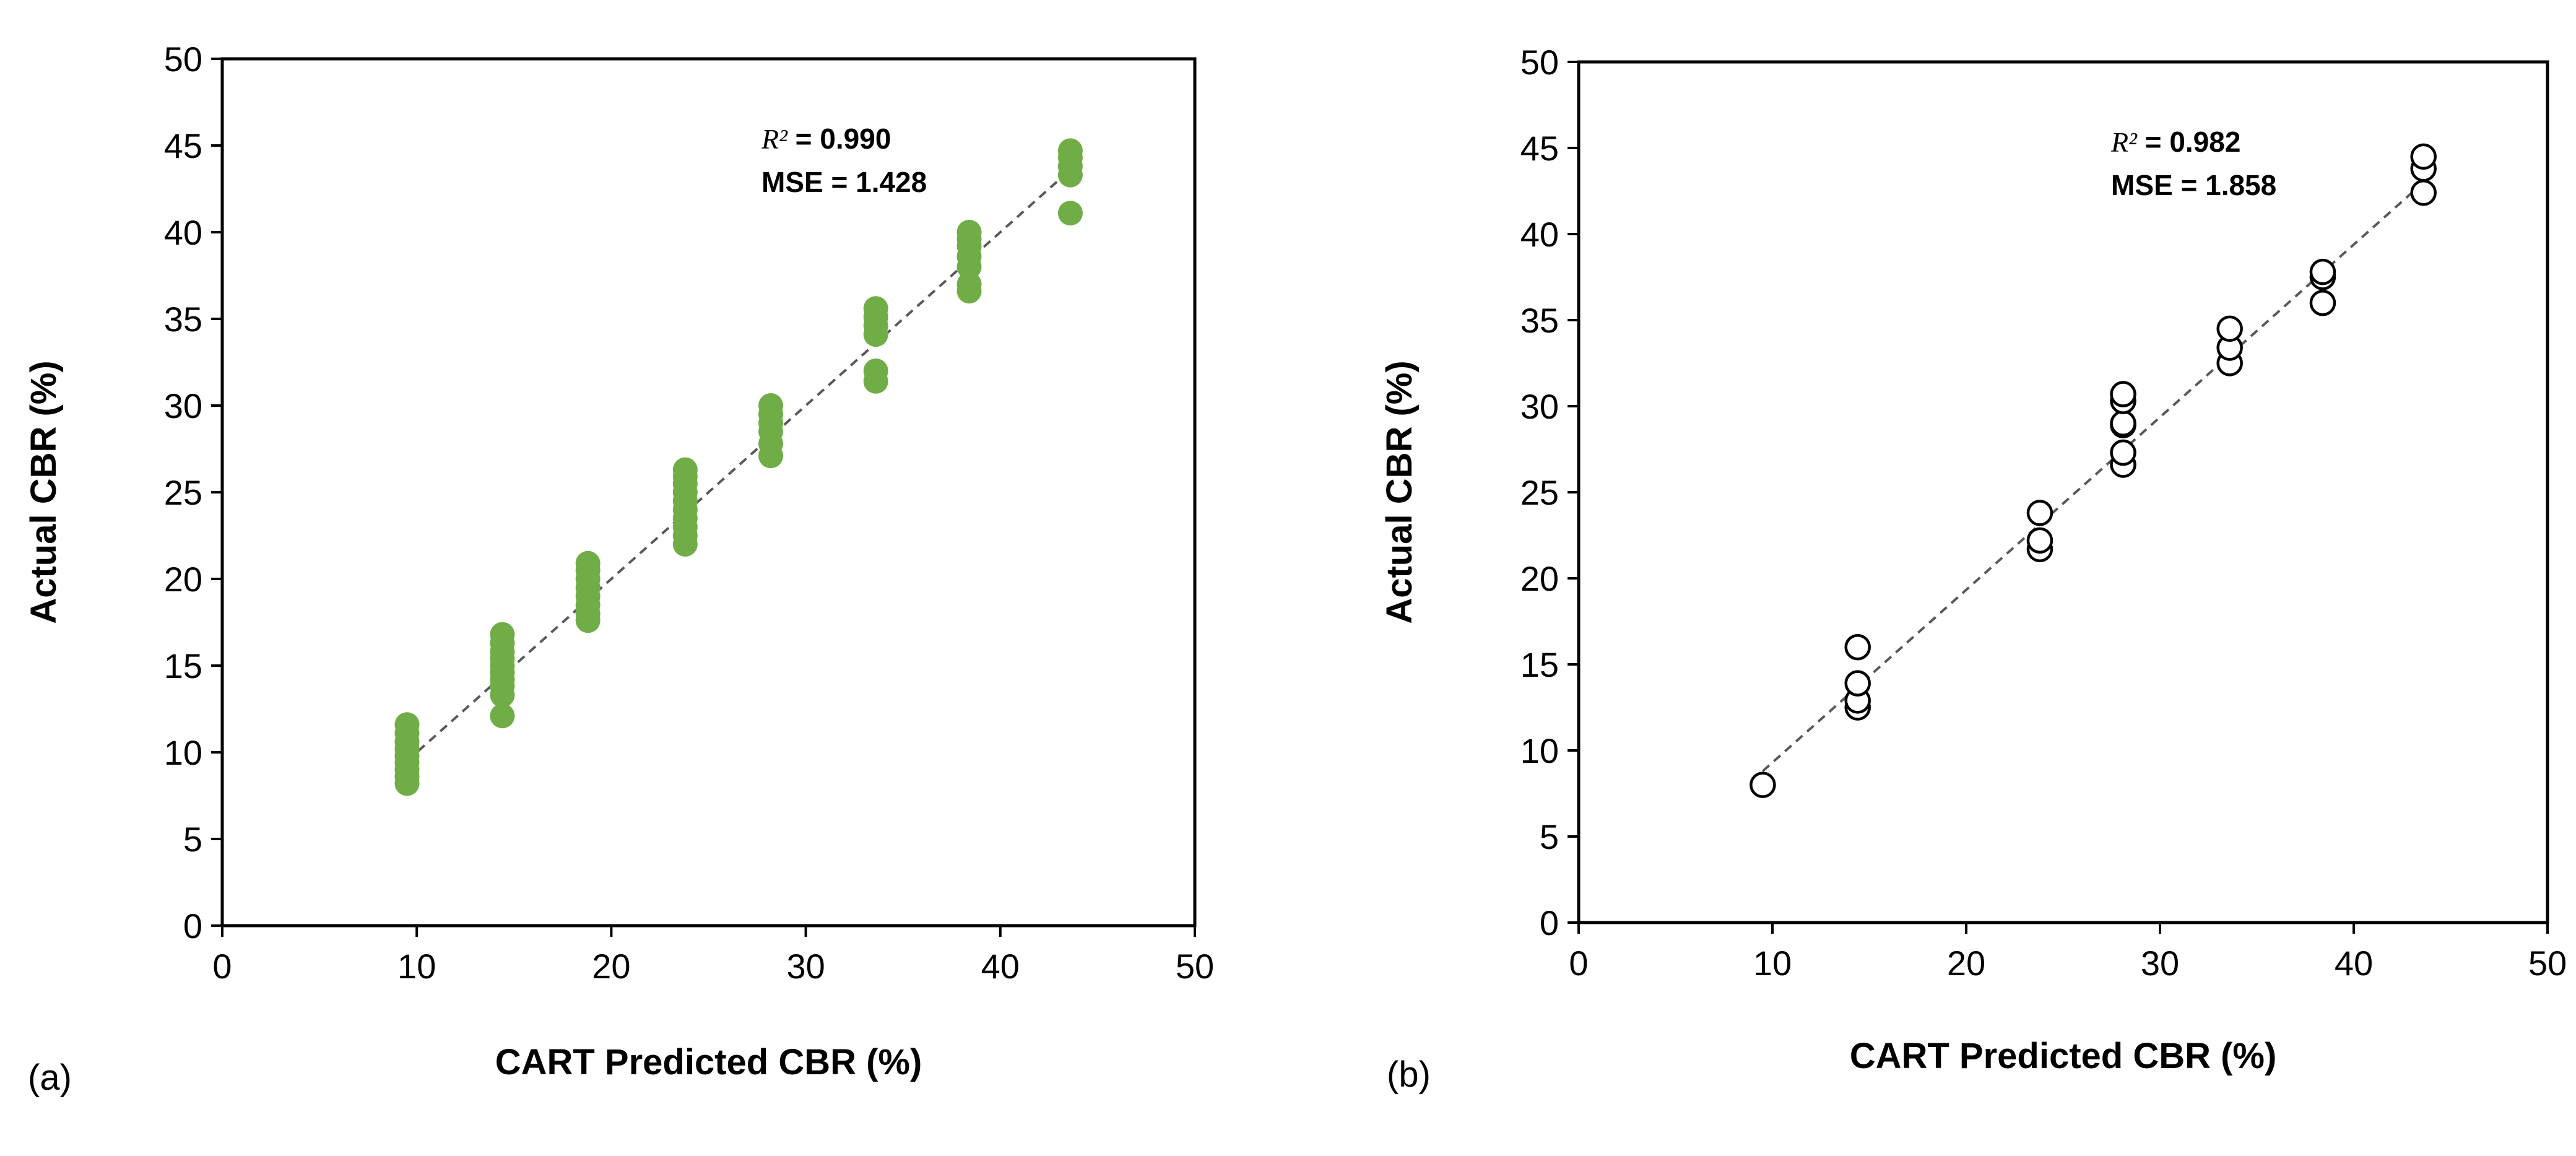  Describe the element at coordinates (2189, 142) in the screenshot. I see `r2-value: = 0.982` at that location.